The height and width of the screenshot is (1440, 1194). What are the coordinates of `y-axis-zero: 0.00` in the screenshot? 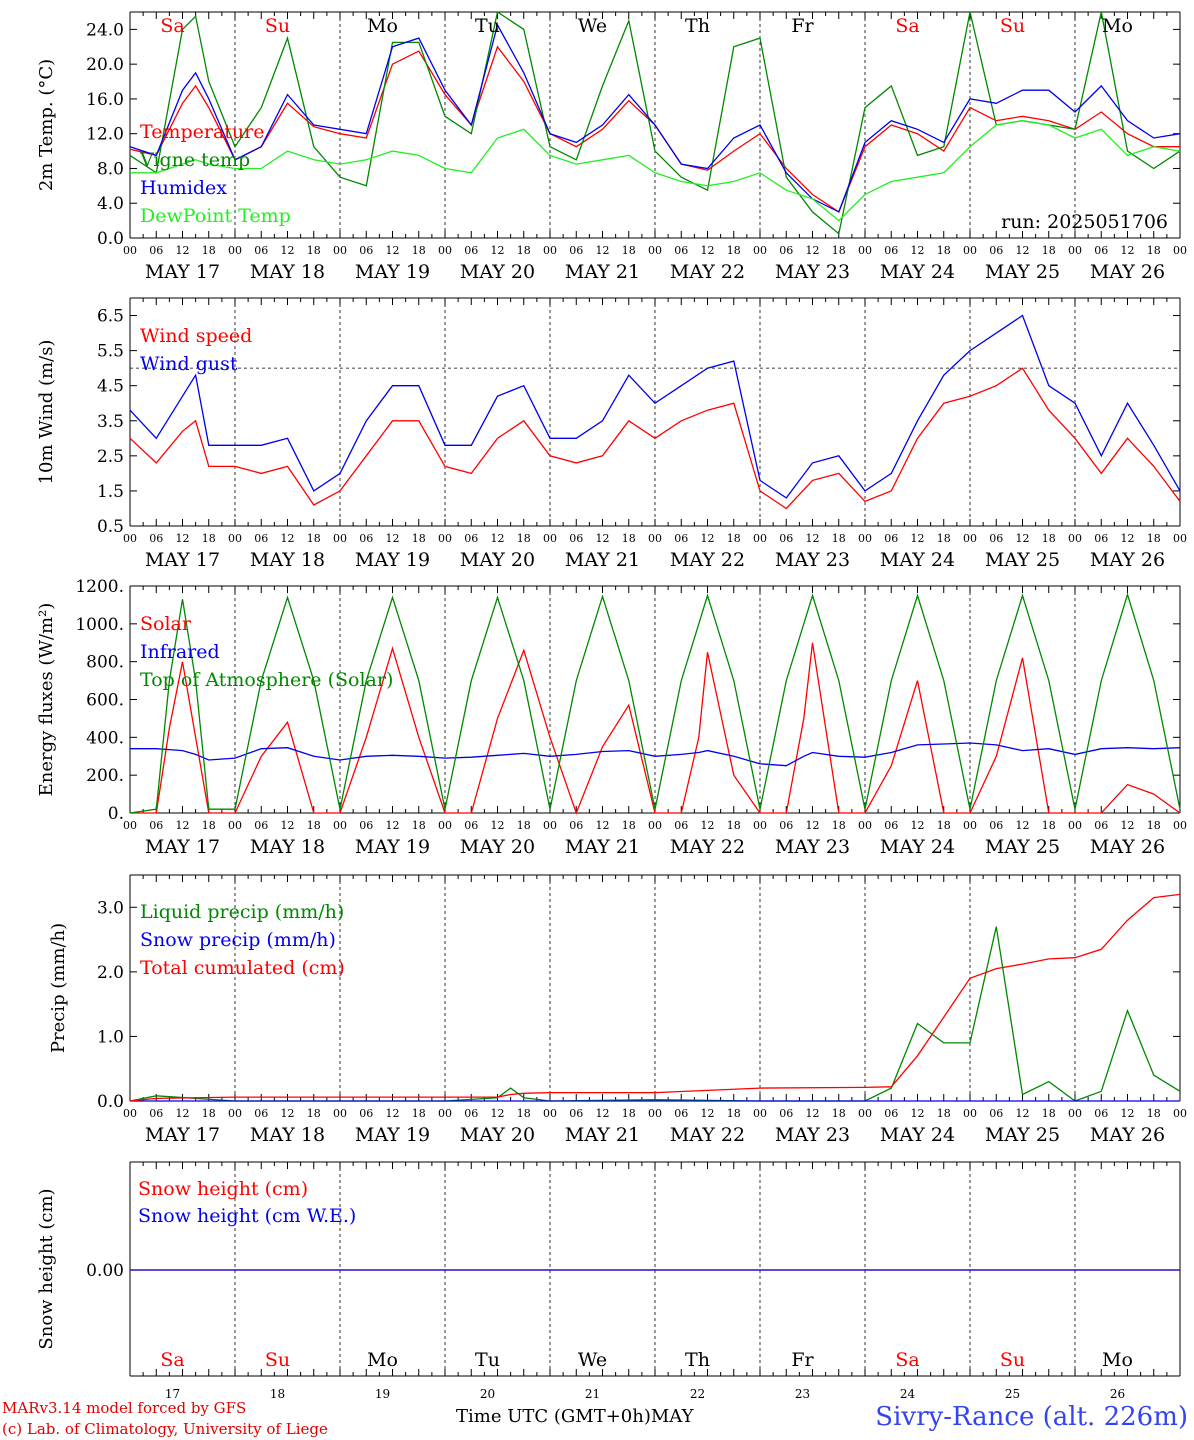 It's located at (633, 1271).